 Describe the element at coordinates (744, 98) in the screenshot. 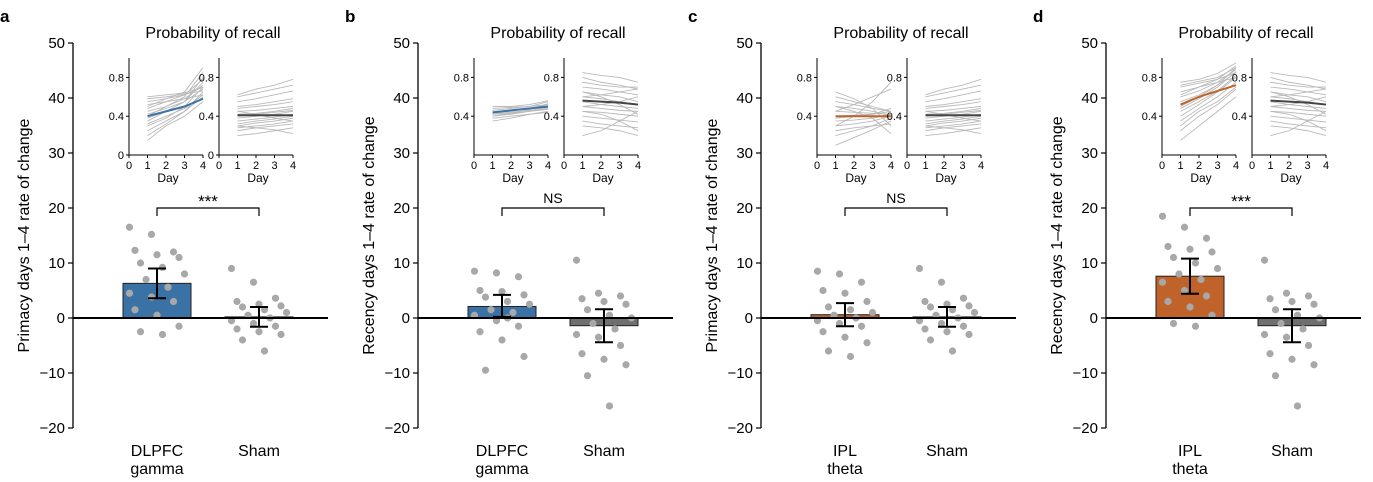

I see `y-tick-label: 40` at that location.